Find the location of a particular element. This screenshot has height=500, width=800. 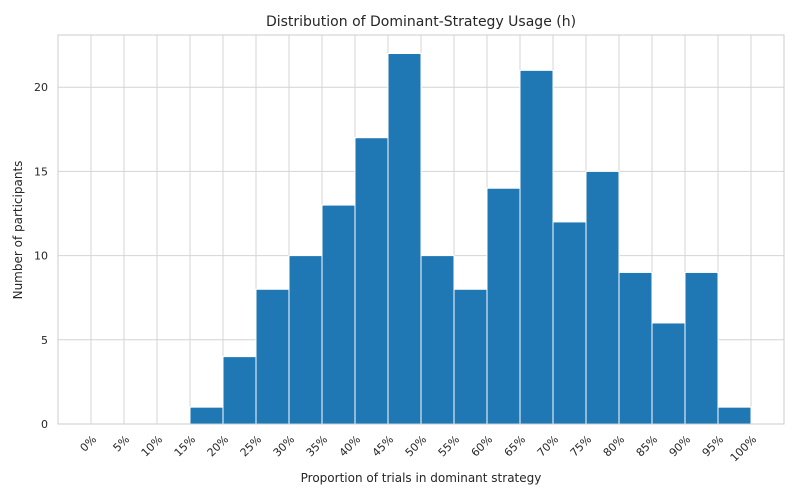

x-tick-label: 15% is located at coordinates (185, 446).